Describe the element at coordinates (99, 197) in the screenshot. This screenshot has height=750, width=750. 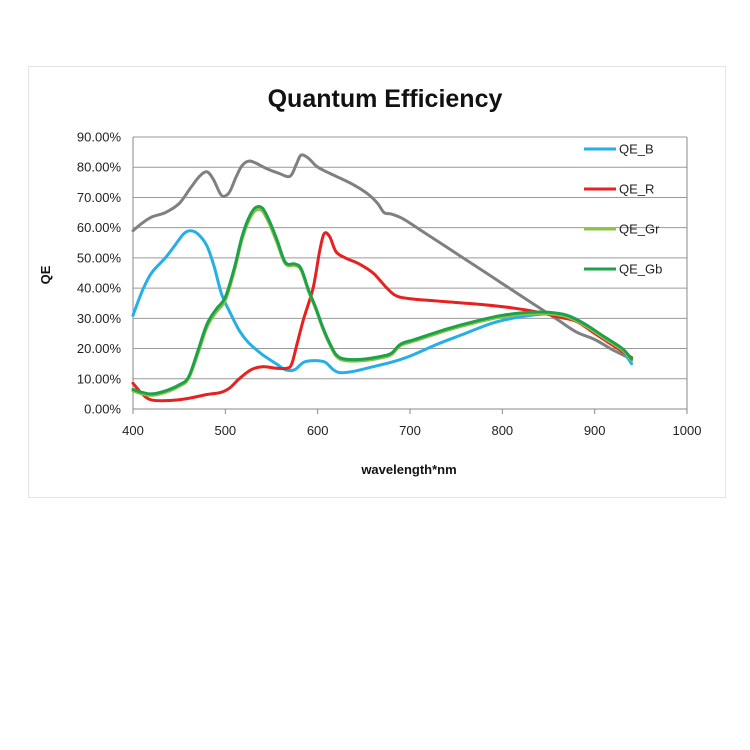
I see `y-tick-label: 70.00%` at that location.